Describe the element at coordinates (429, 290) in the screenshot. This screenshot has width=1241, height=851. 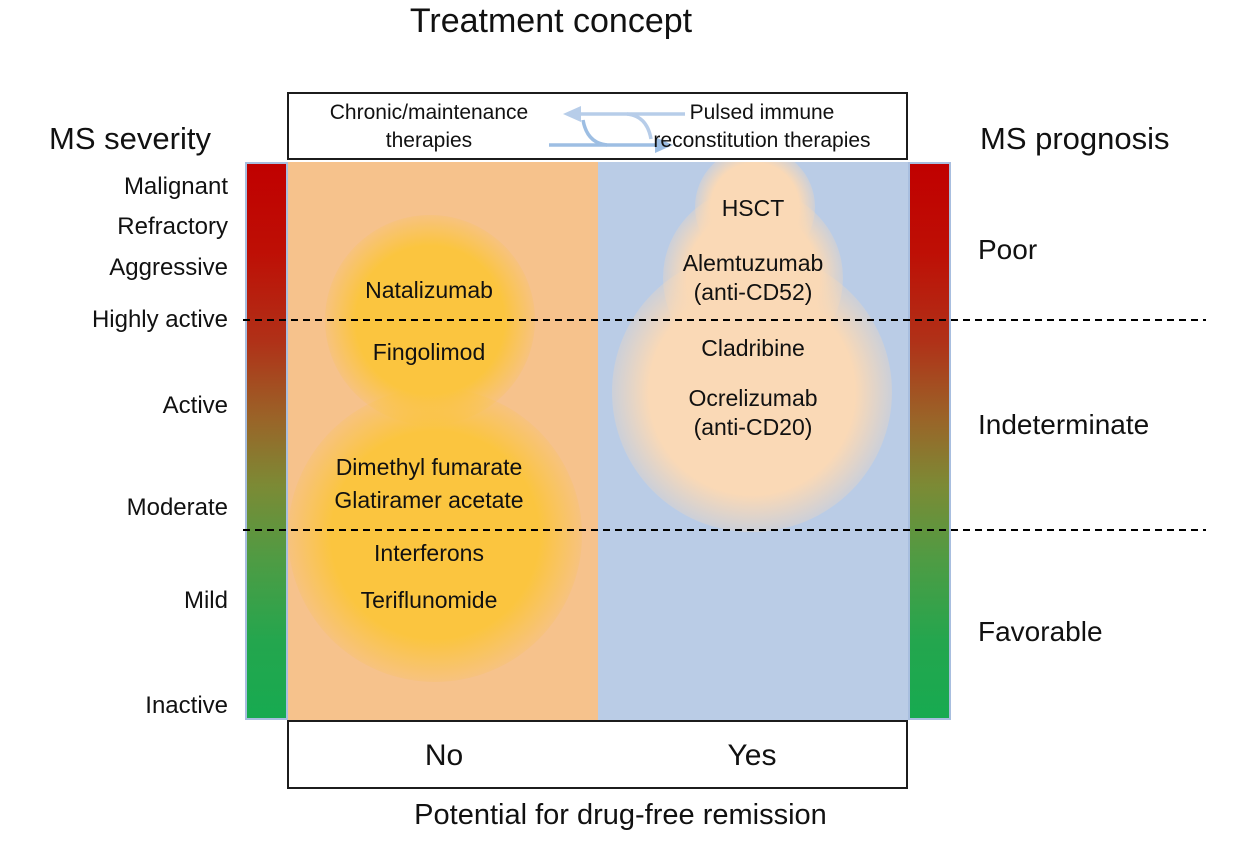
I see `drug-label-natalizumab: Natalizumab` at that location.